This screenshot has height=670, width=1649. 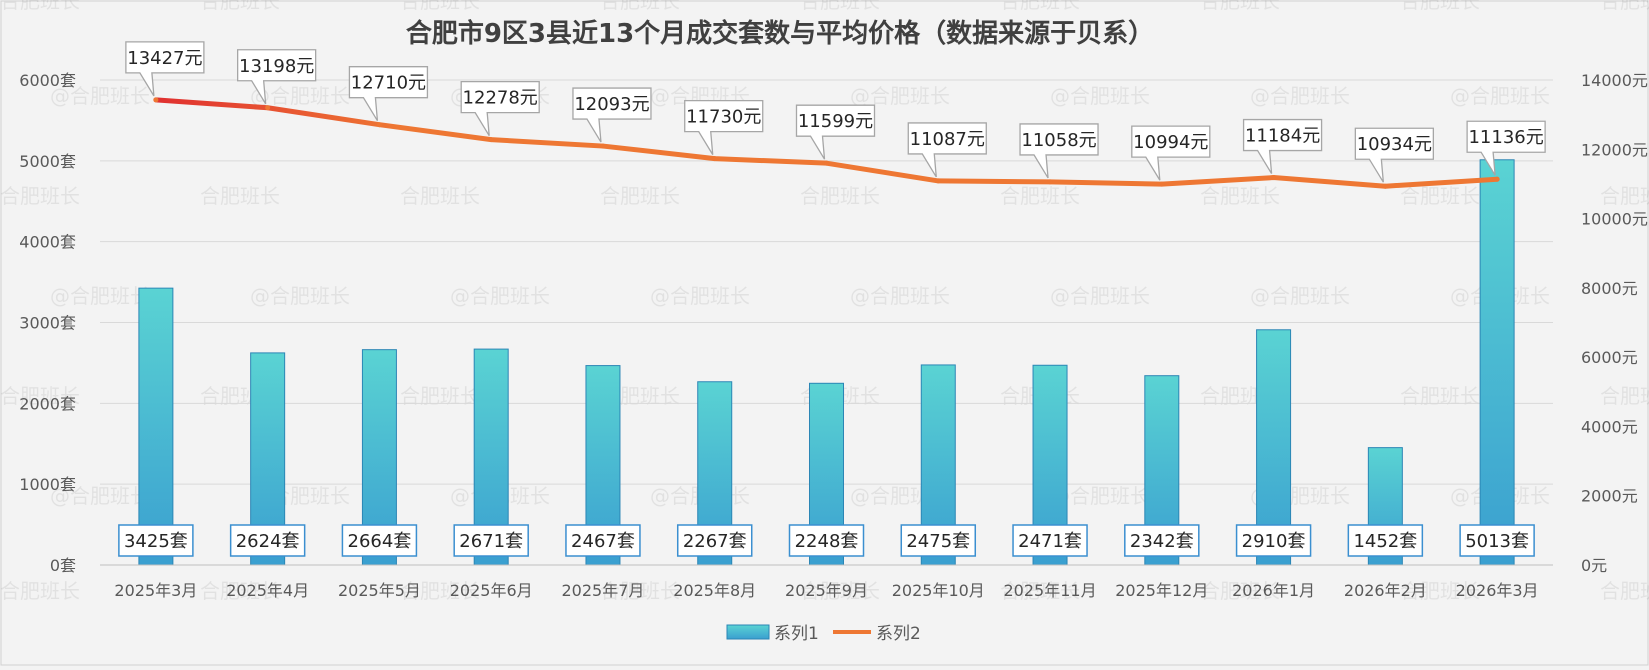 What do you see at coordinates (1609, 288) in the screenshot?
I see `y-right-tick-label: 8000元` at bounding box center [1609, 288].